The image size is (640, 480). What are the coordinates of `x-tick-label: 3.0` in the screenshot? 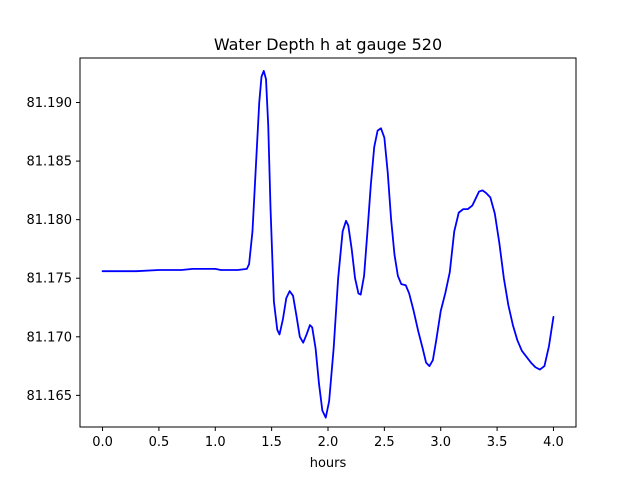 It's located at (440, 442).